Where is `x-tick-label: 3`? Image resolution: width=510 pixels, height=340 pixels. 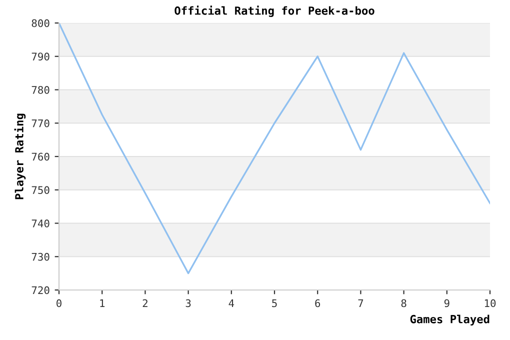 x-tick-label: 3 is located at coordinates (188, 303).